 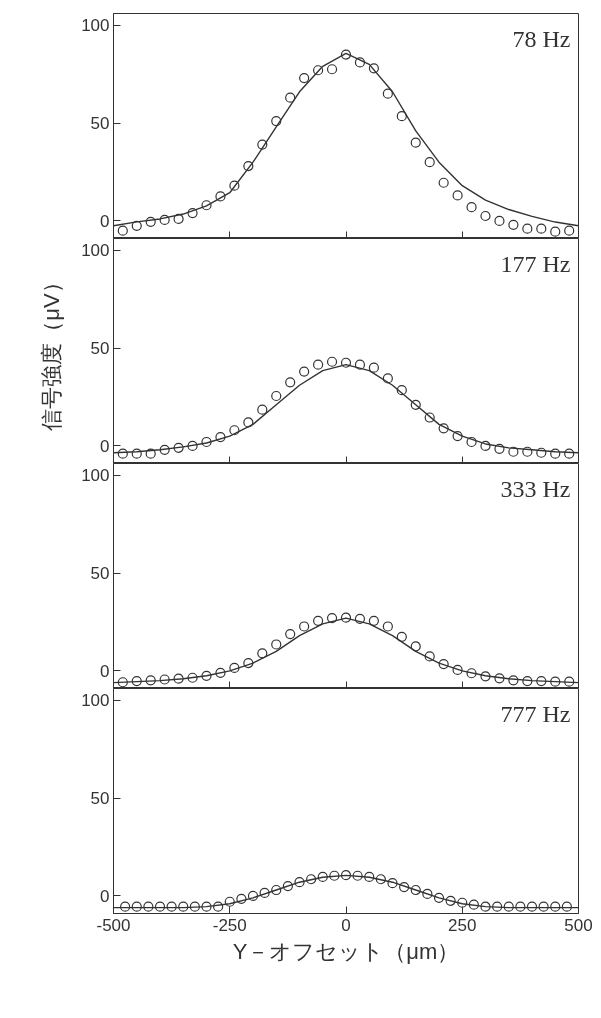 What do you see at coordinates (462, 925) in the screenshot?
I see `x-tick-label: 250` at bounding box center [462, 925].